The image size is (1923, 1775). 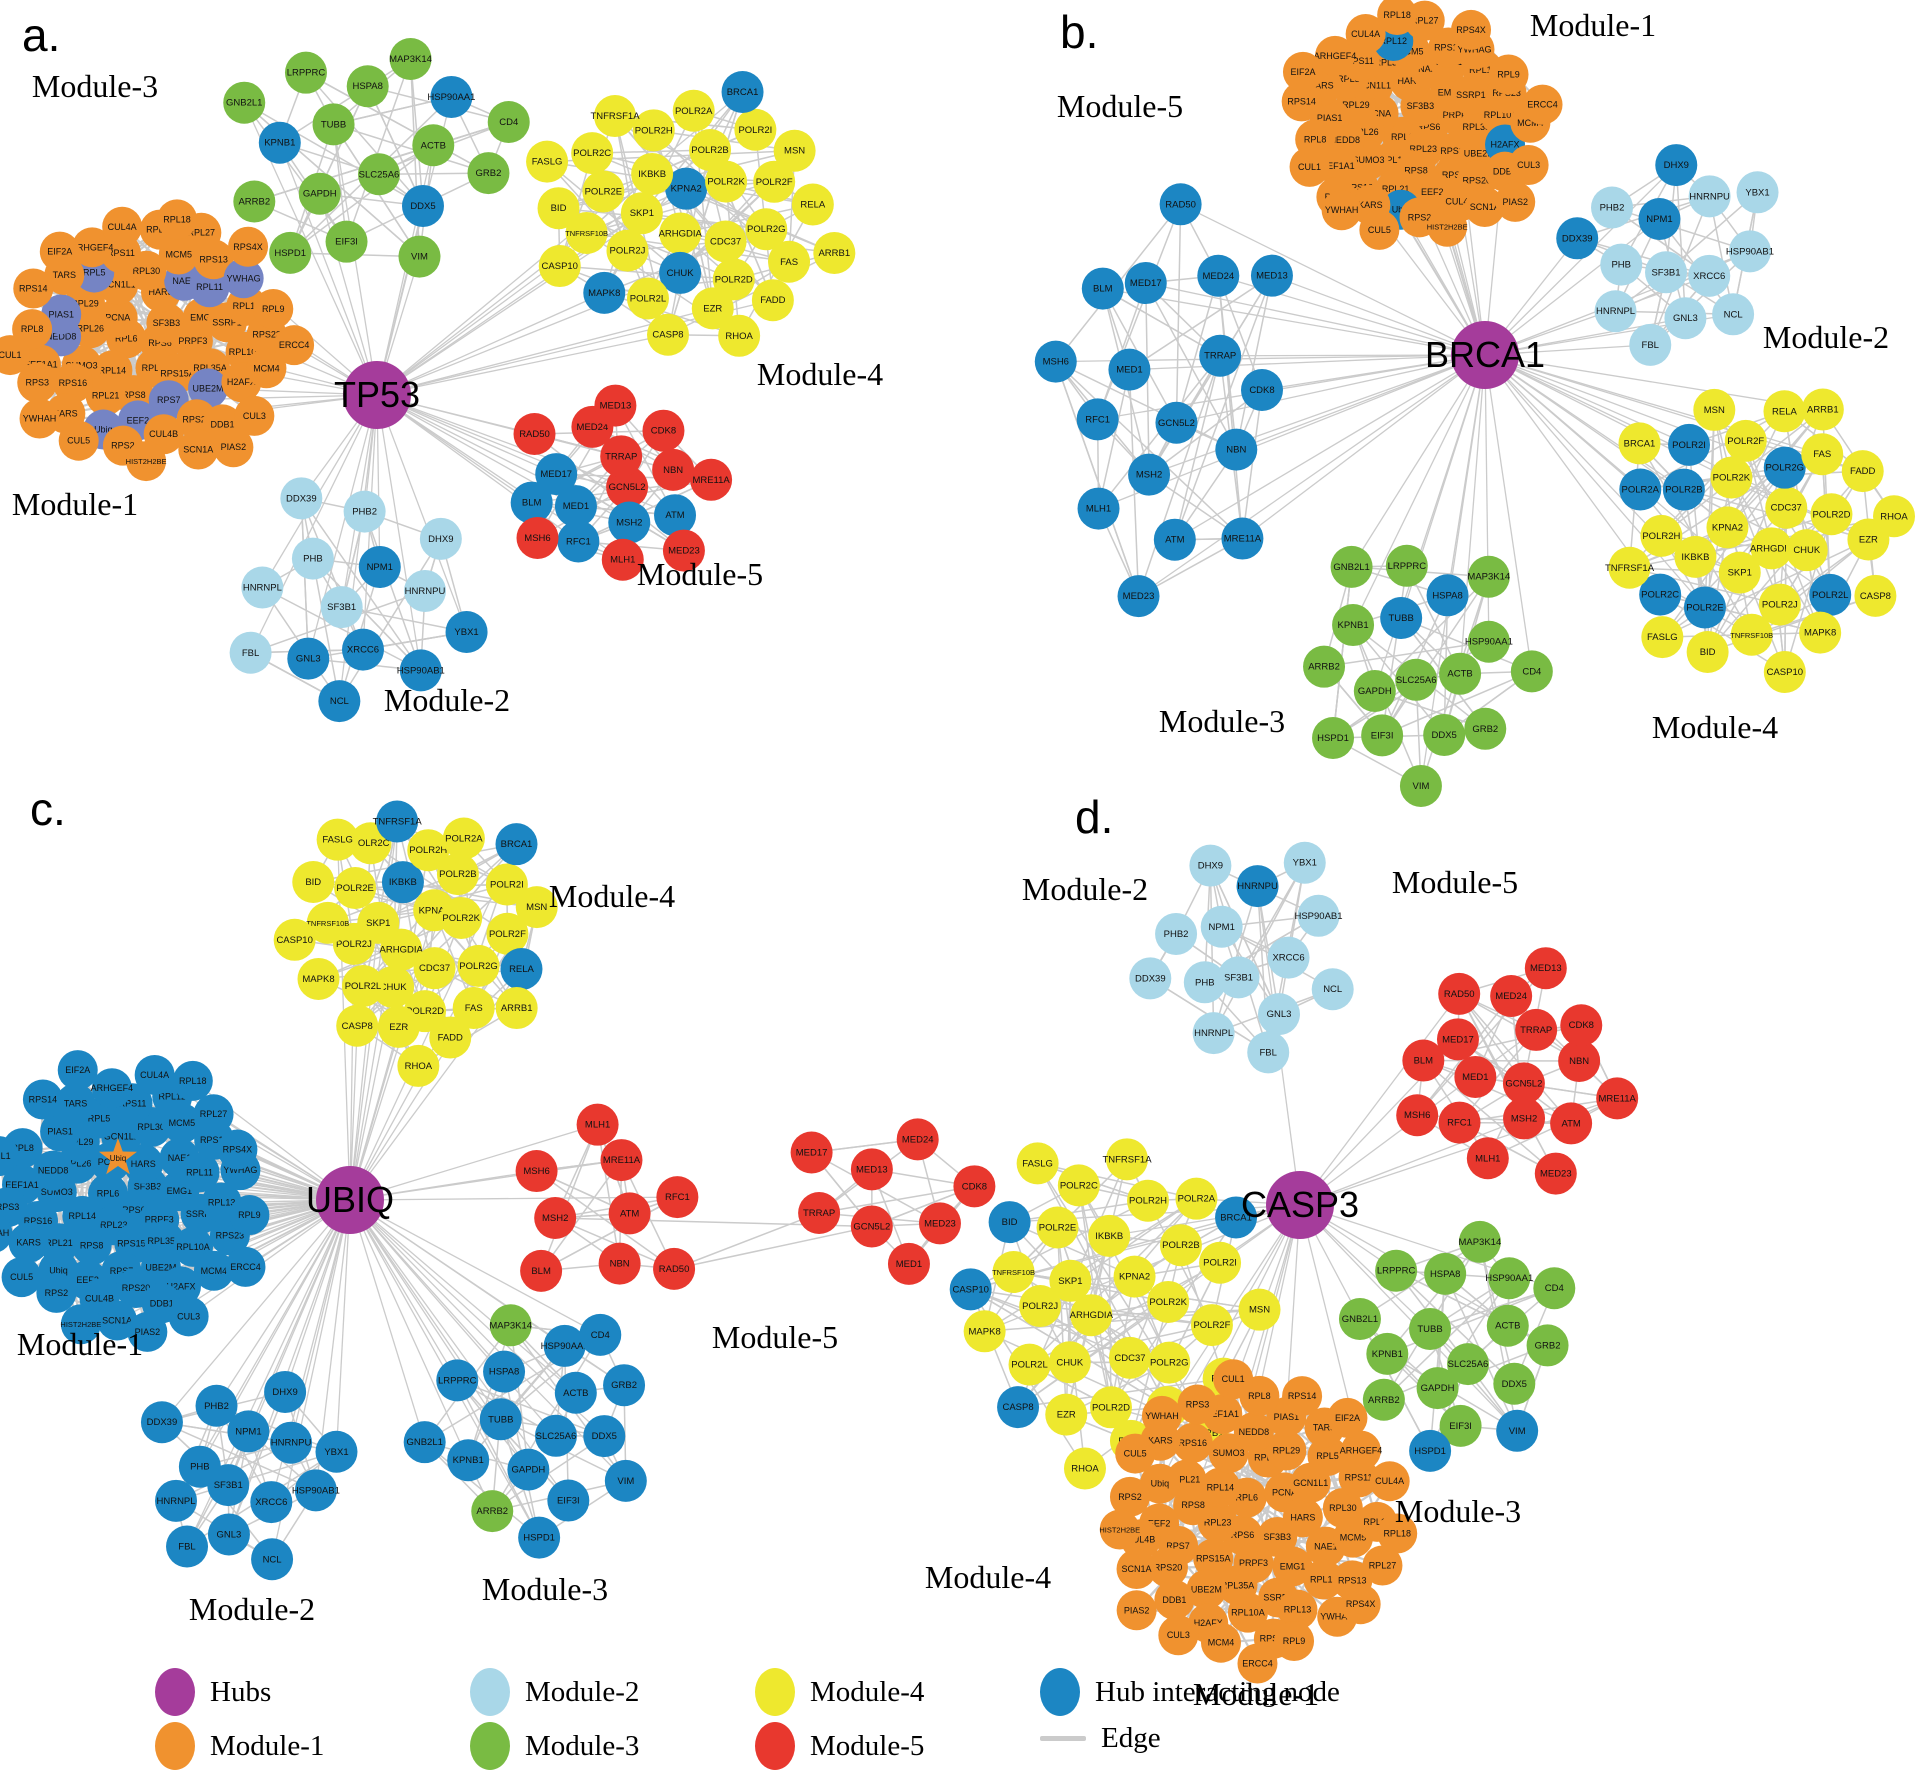 I want to click on node-RPL10A: RPL10A, so click(x=1247, y=1612).